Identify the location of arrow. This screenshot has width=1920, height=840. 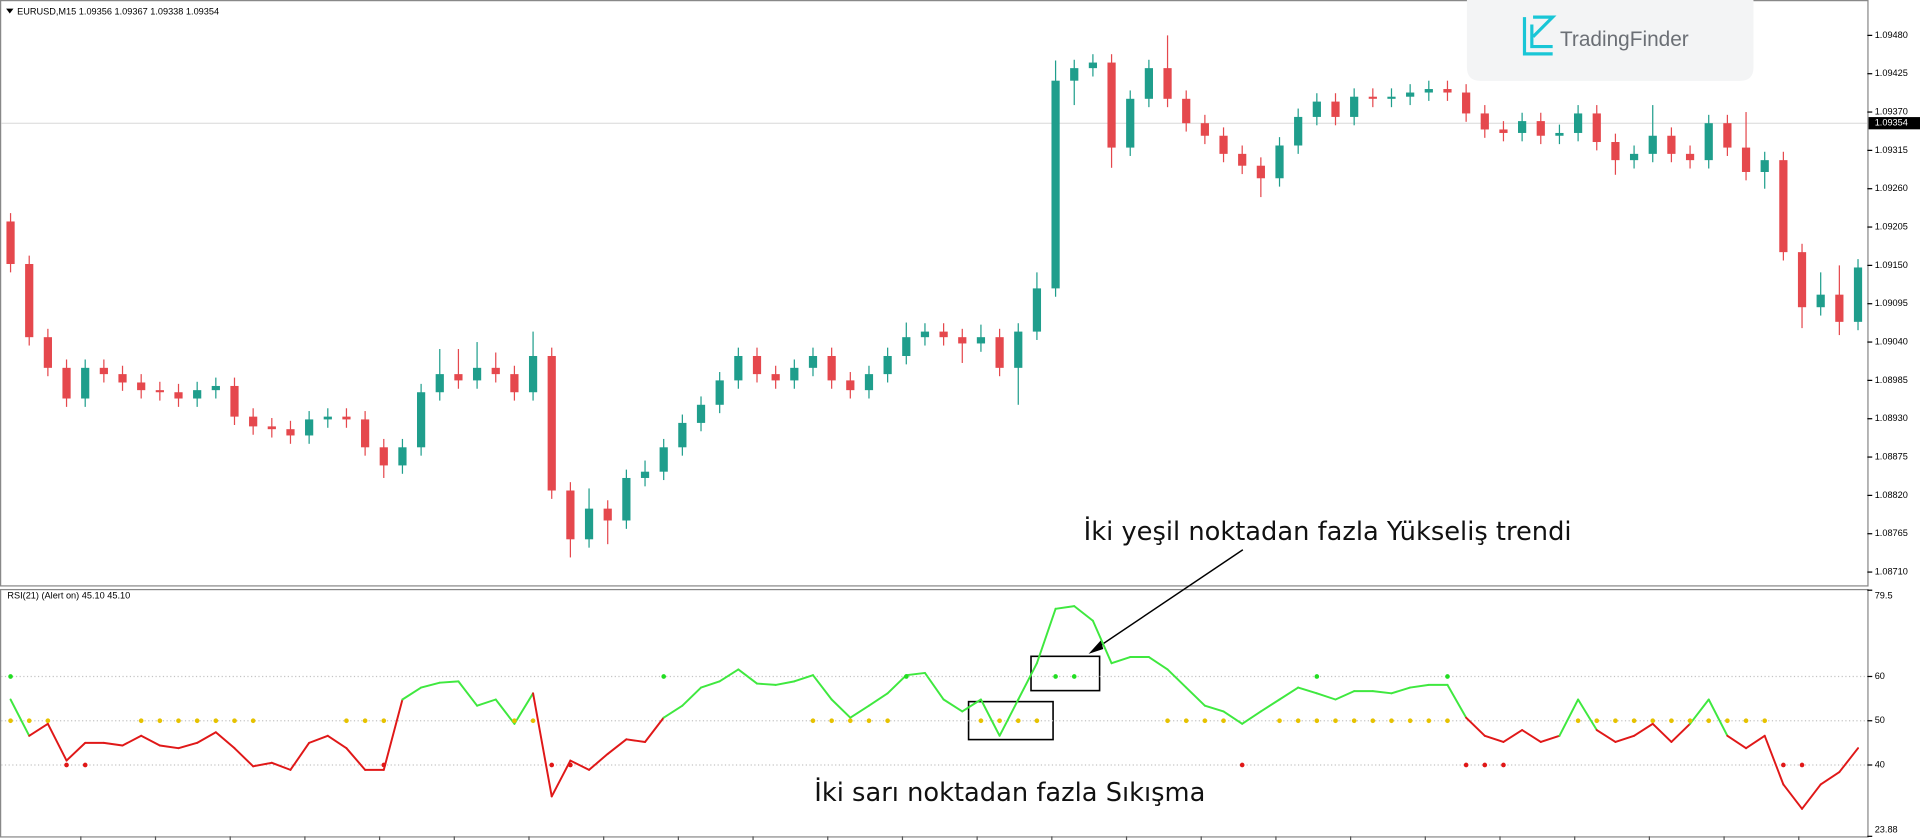
(1168, 600).